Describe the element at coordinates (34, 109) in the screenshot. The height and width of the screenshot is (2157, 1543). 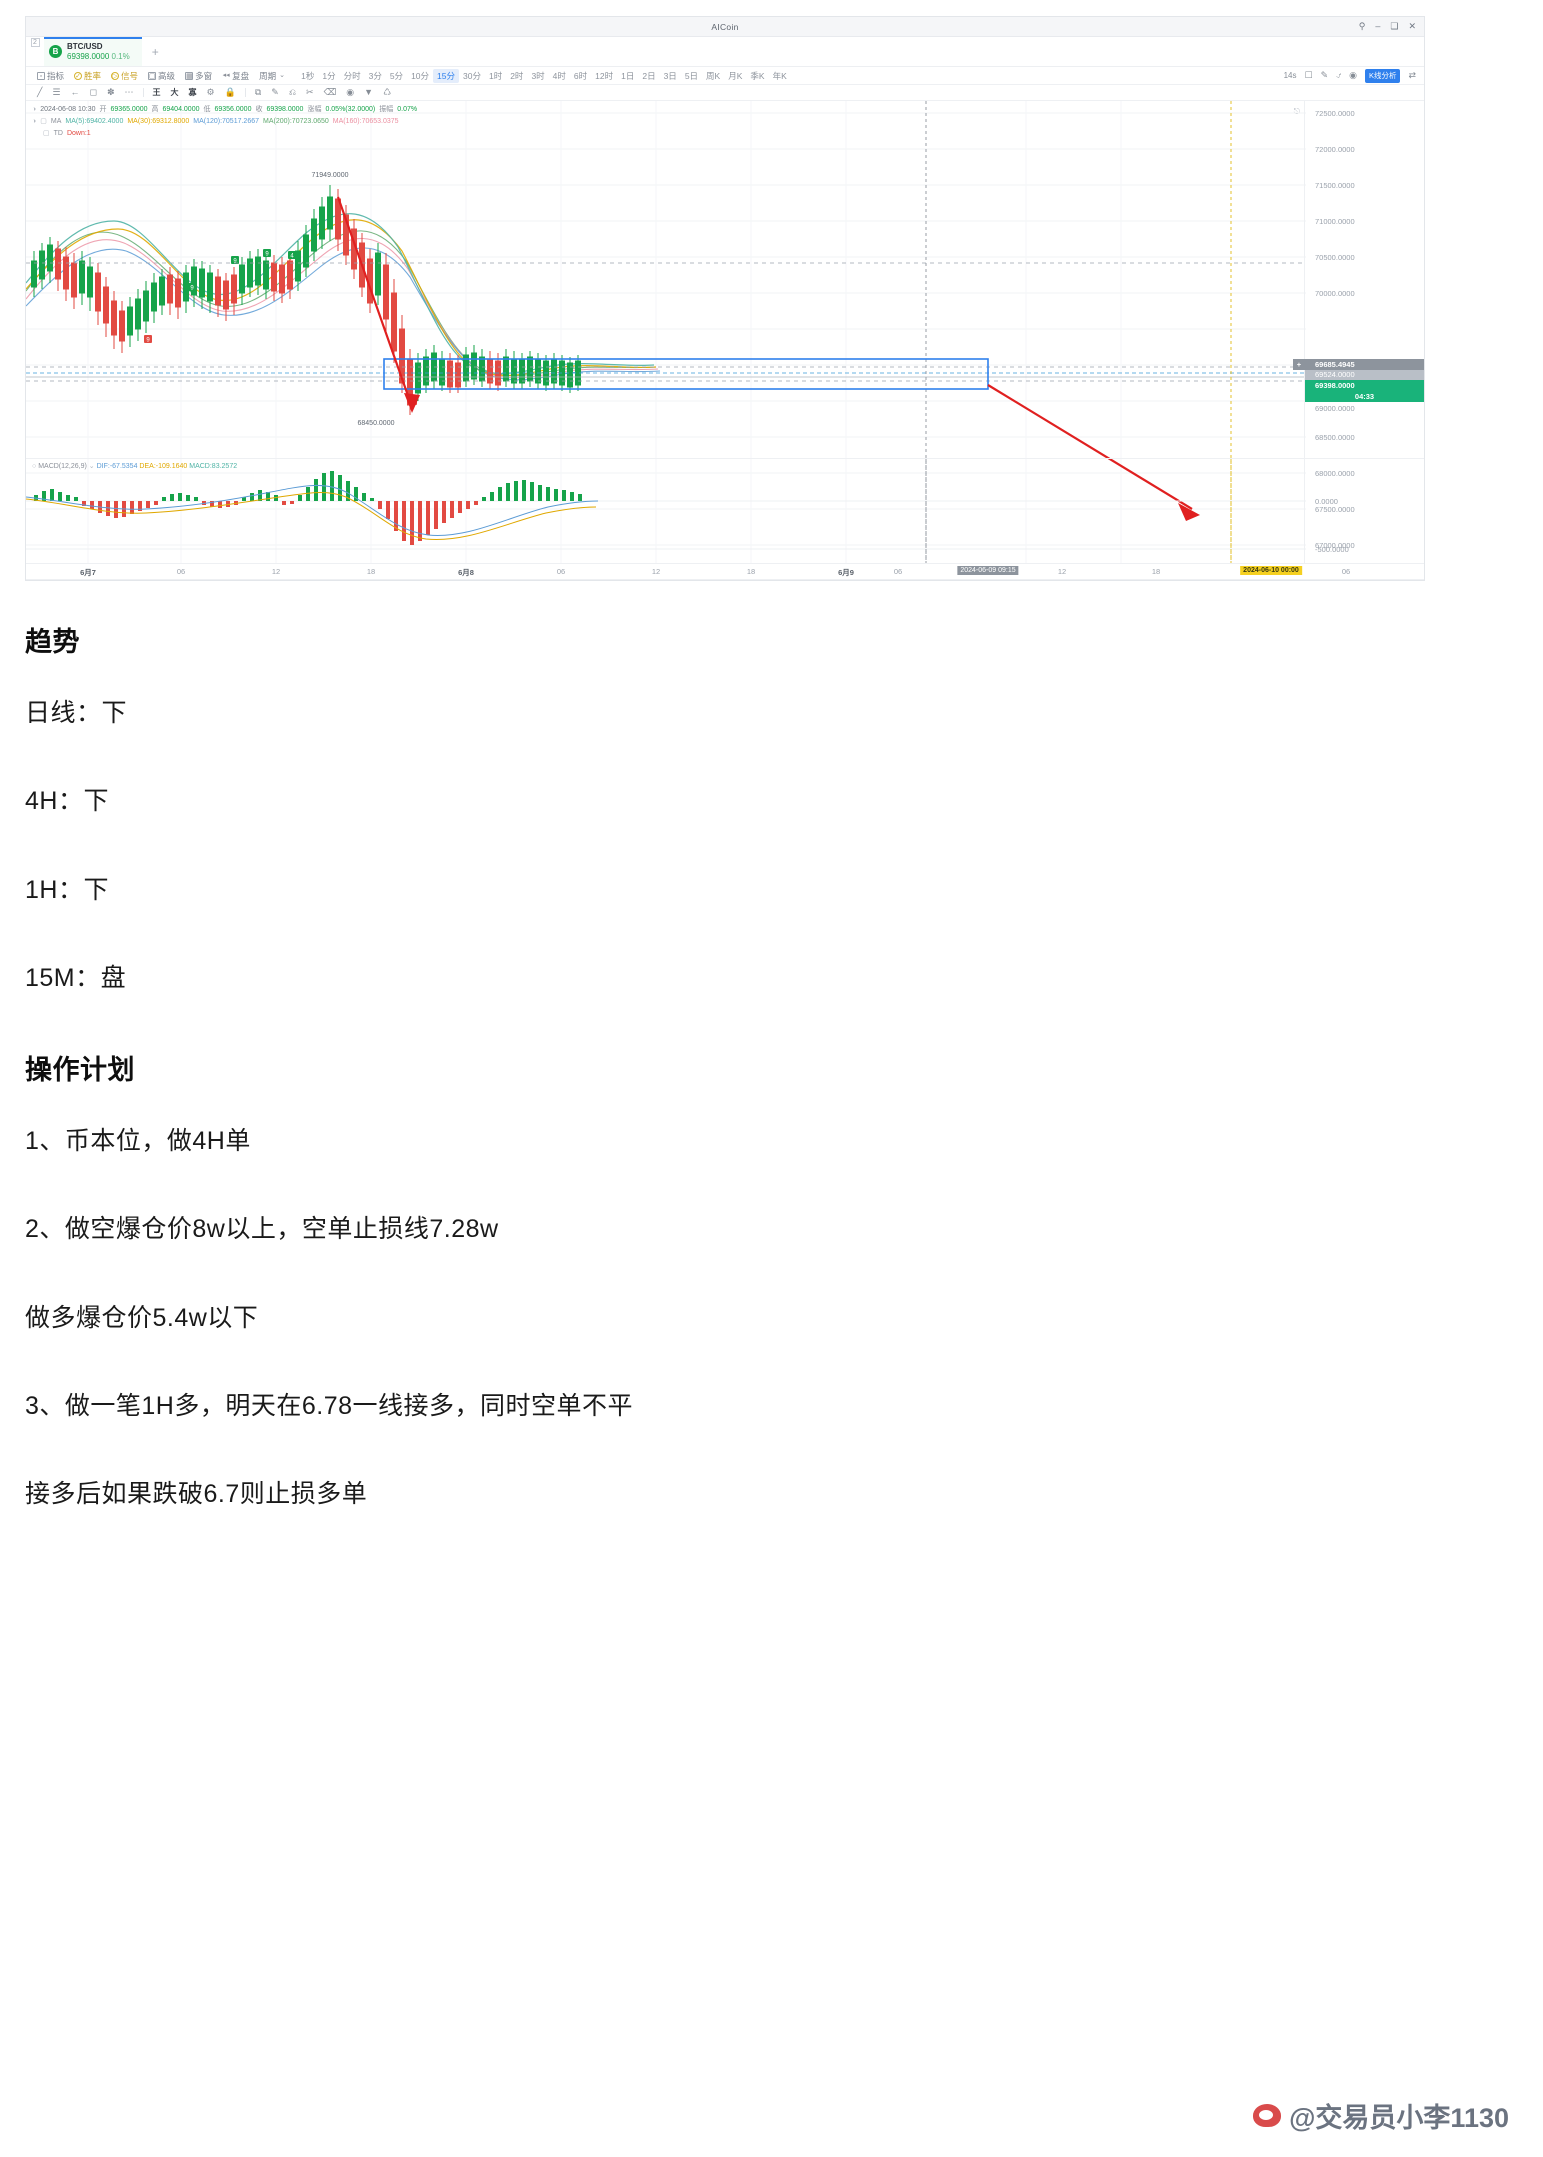
I see `collapse-icon: ◑` at that location.